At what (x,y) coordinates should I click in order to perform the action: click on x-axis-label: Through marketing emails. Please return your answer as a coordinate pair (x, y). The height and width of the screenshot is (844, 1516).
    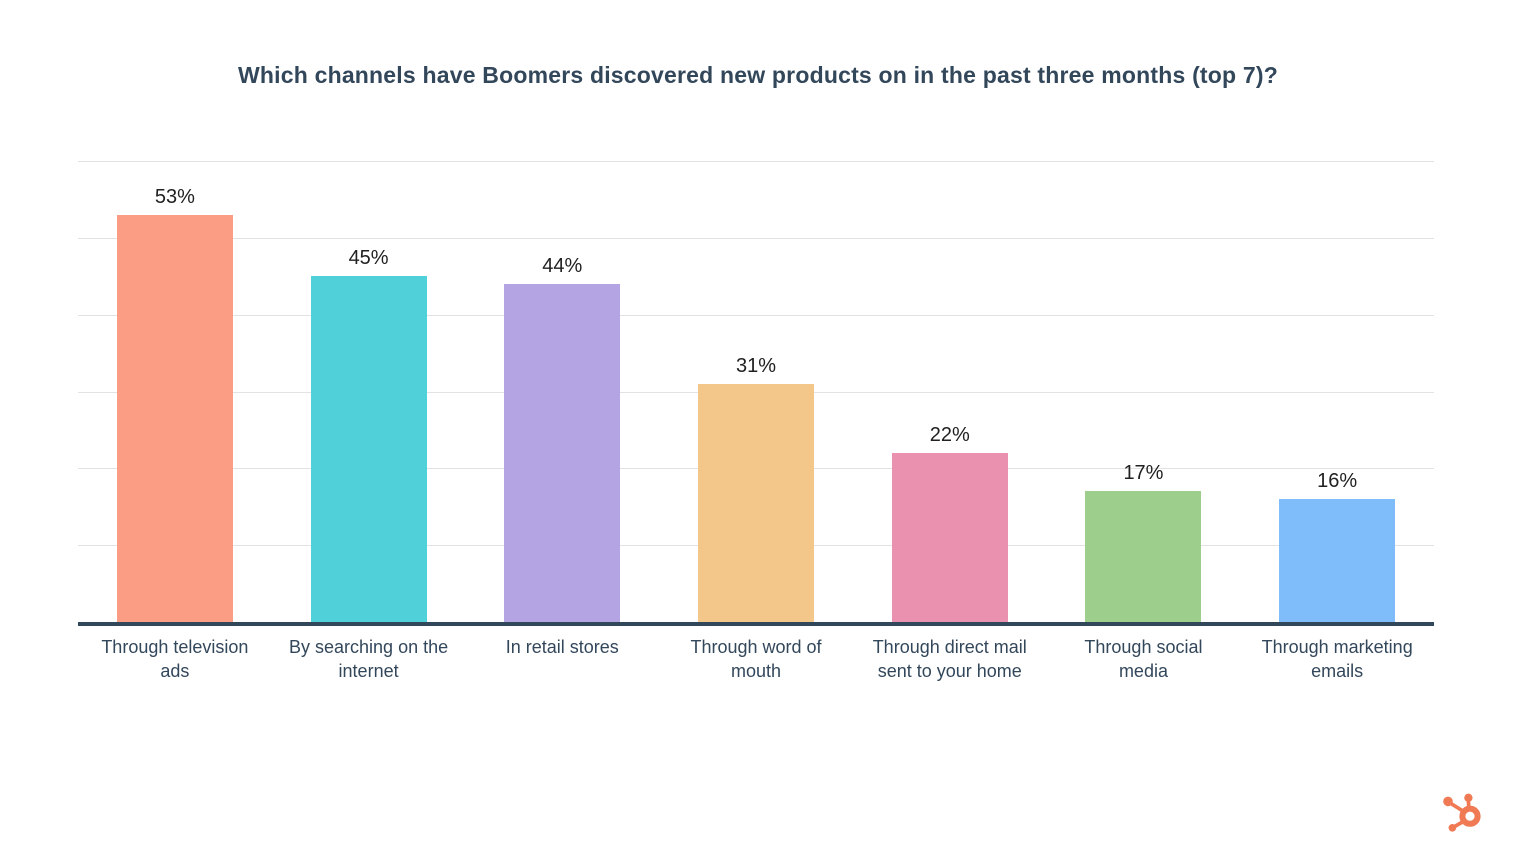
    Looking at the image, I should click on (1337, 659).